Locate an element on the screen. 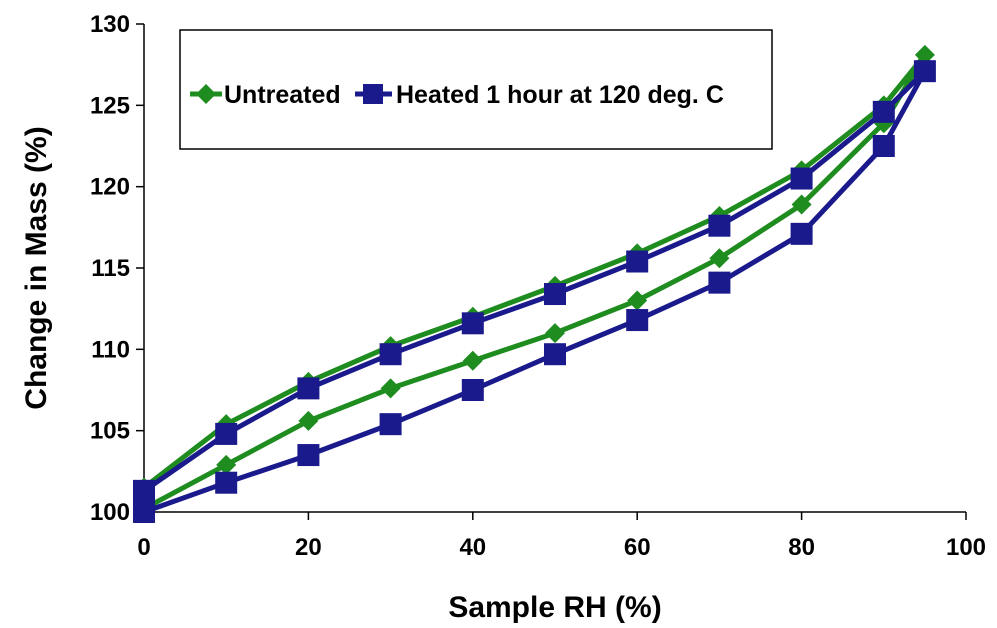 This screenshot has width=997, height=628. y-tick-label: 130 is located at coordinates (110, 24).